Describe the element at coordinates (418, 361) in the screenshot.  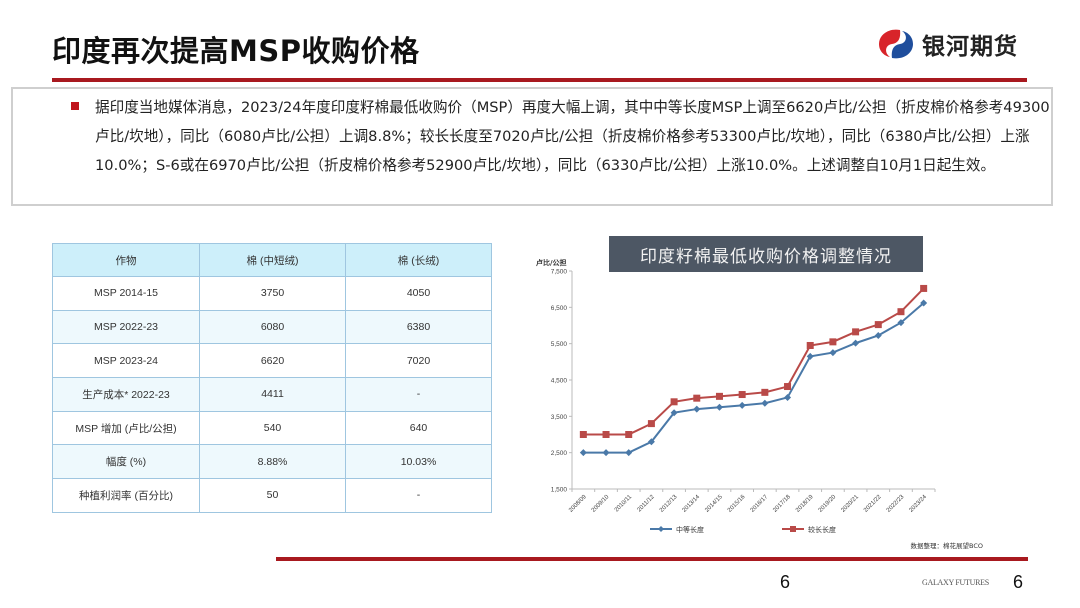
I see `table-cell: 7020` at that location.